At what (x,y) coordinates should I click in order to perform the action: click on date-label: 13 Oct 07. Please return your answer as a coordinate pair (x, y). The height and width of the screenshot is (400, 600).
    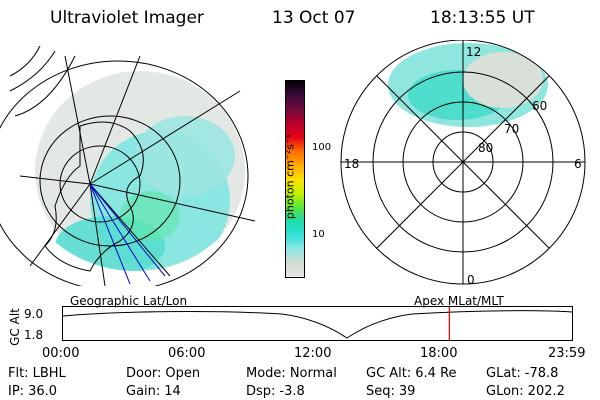
    Looking at the image, I should click on (314, 18).